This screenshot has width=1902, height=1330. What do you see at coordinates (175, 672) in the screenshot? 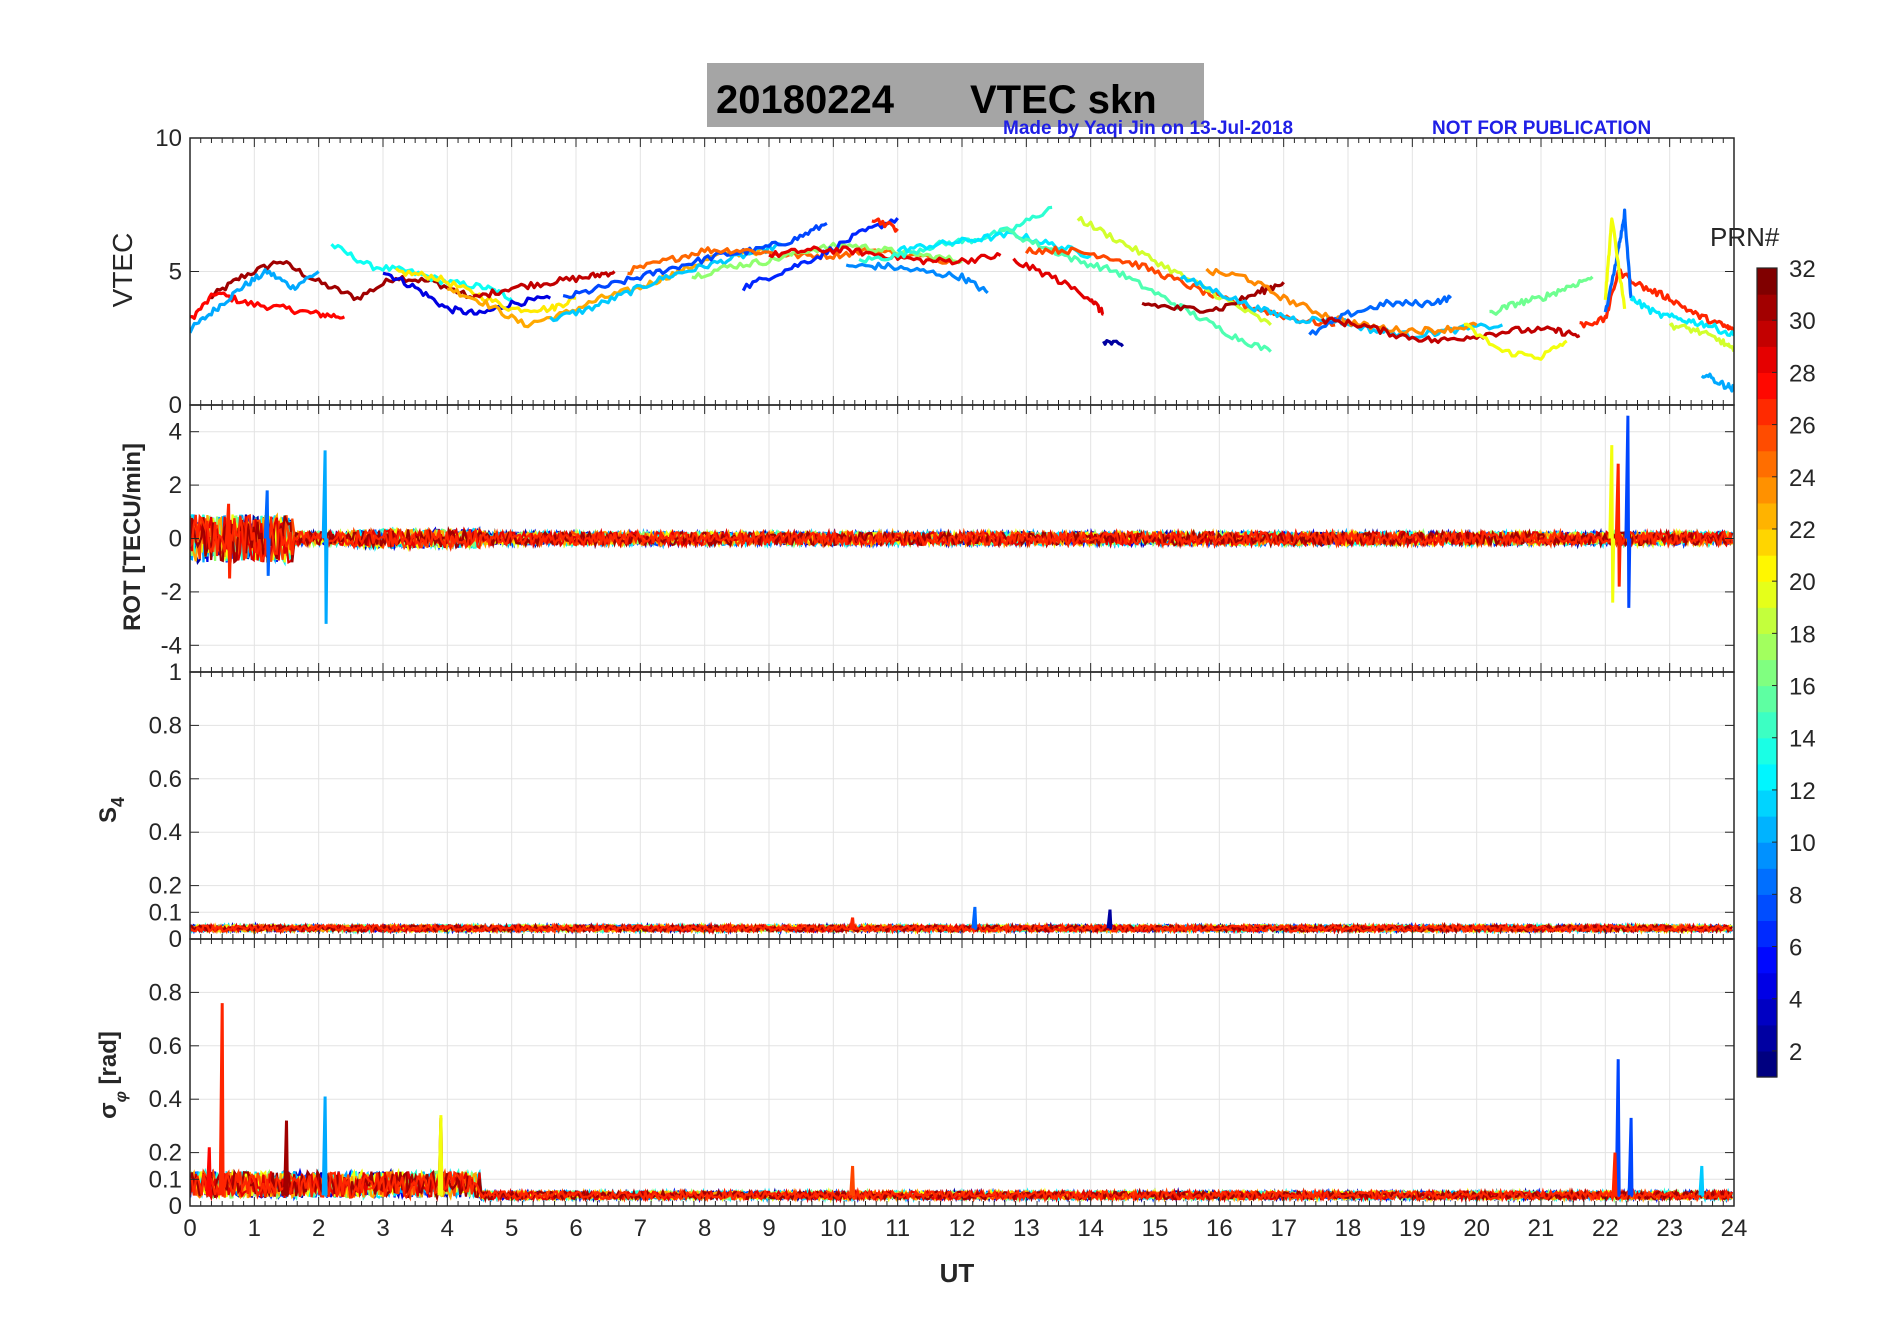
I see `s4-y-tick-label: 1` at bounding box center [175, 672].